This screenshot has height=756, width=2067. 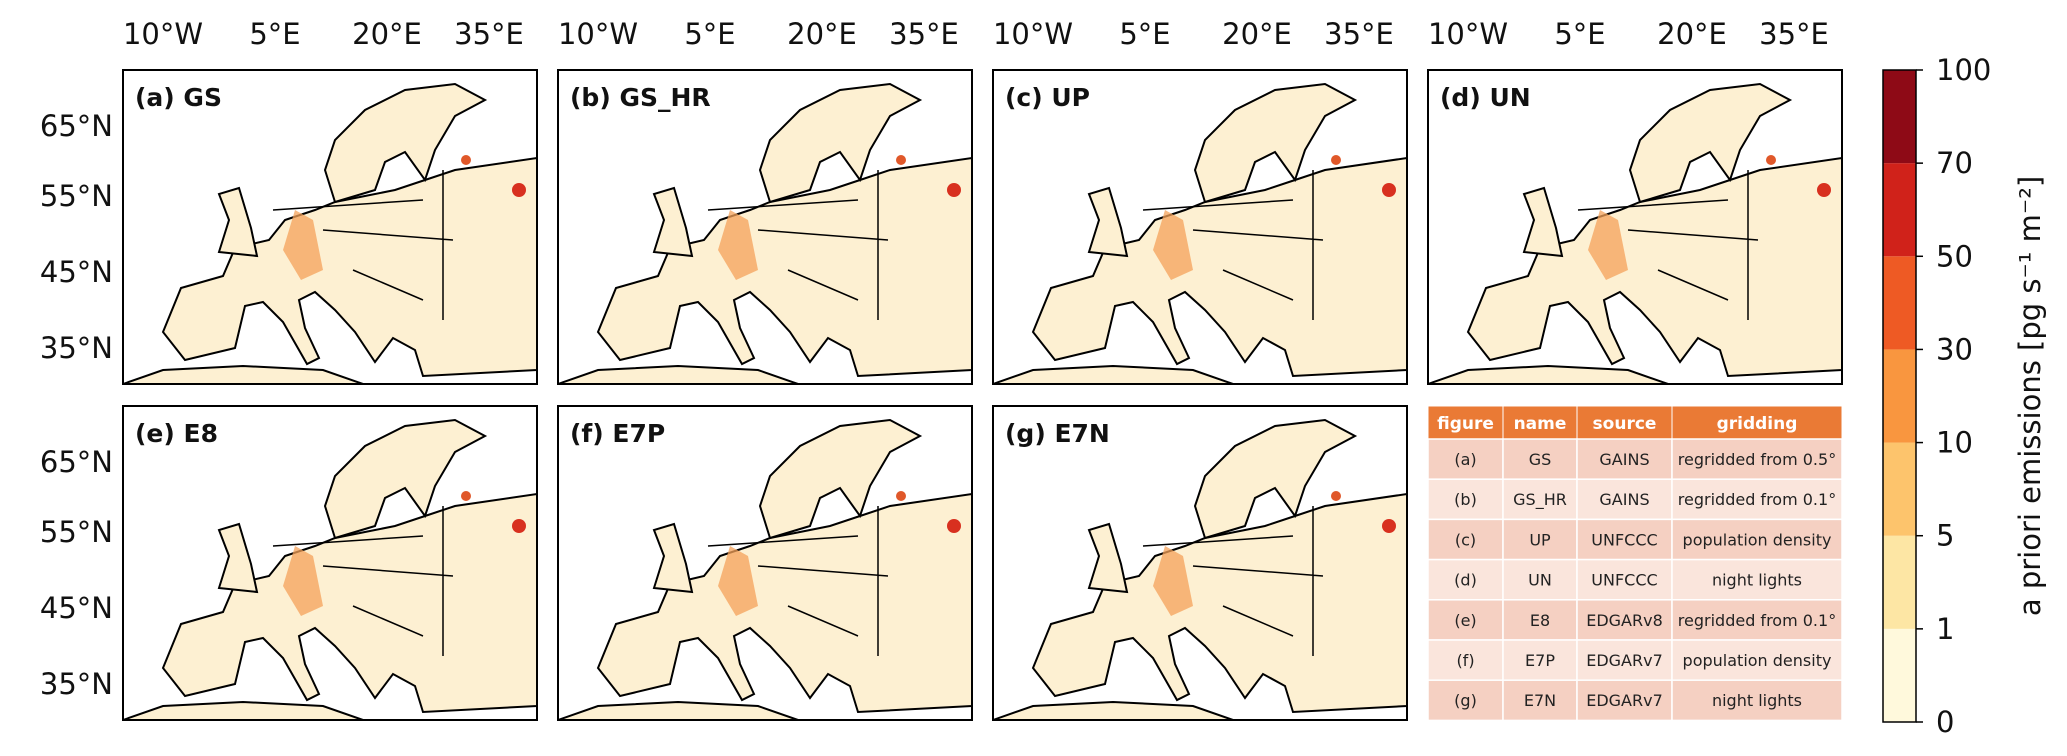 I want to click on table-text: UN, so click(x=1540, y=580).